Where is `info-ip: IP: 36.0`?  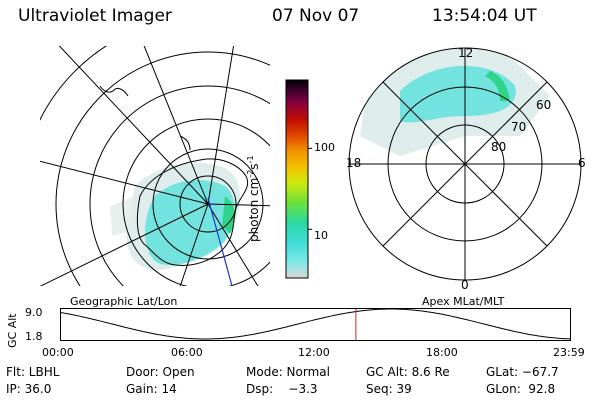 info-ip: IP: 36.0 is located at coordinates (29, 389).